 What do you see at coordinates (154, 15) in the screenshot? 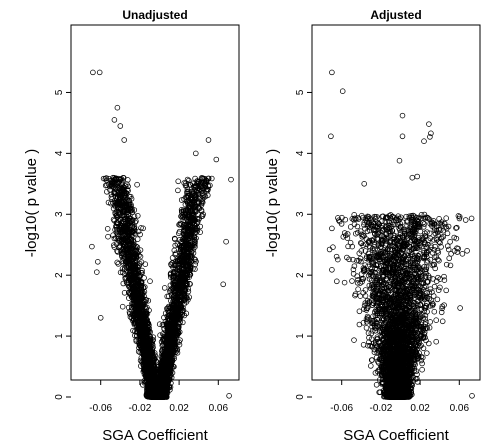
I see `panel-title-unadjusted: Unadjusted` at bounding box center [154, 15].